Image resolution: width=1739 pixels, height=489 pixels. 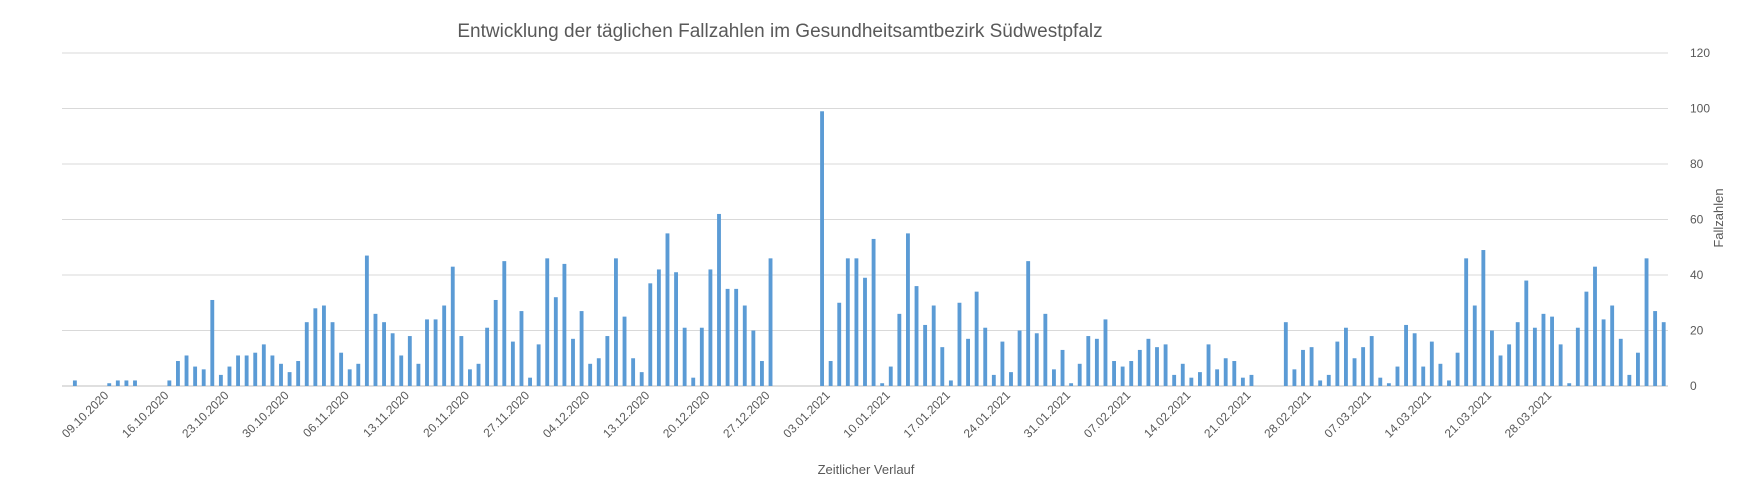 What do you see at coordinates (566, 414) in the screenshot?
I see `x-tick-label: 04.12.2020` at bounding box center [566, 414].